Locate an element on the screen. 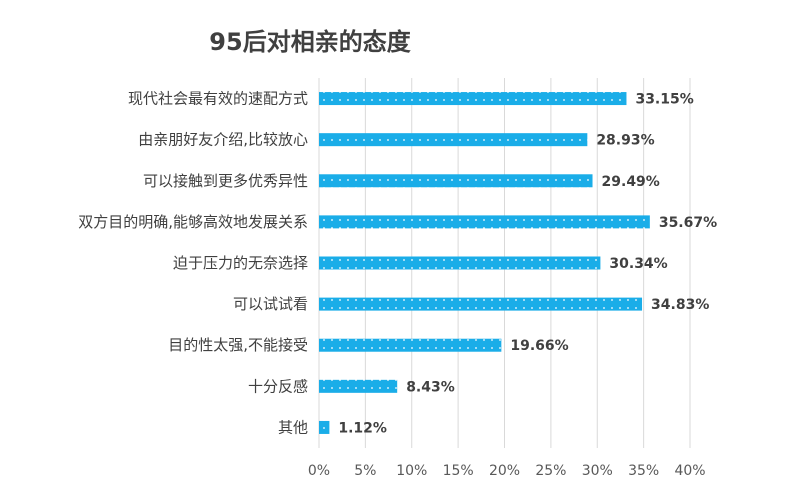 This screenshot has width=794, height=503. data-label: 30.34% is located at coordinates (638, 264).